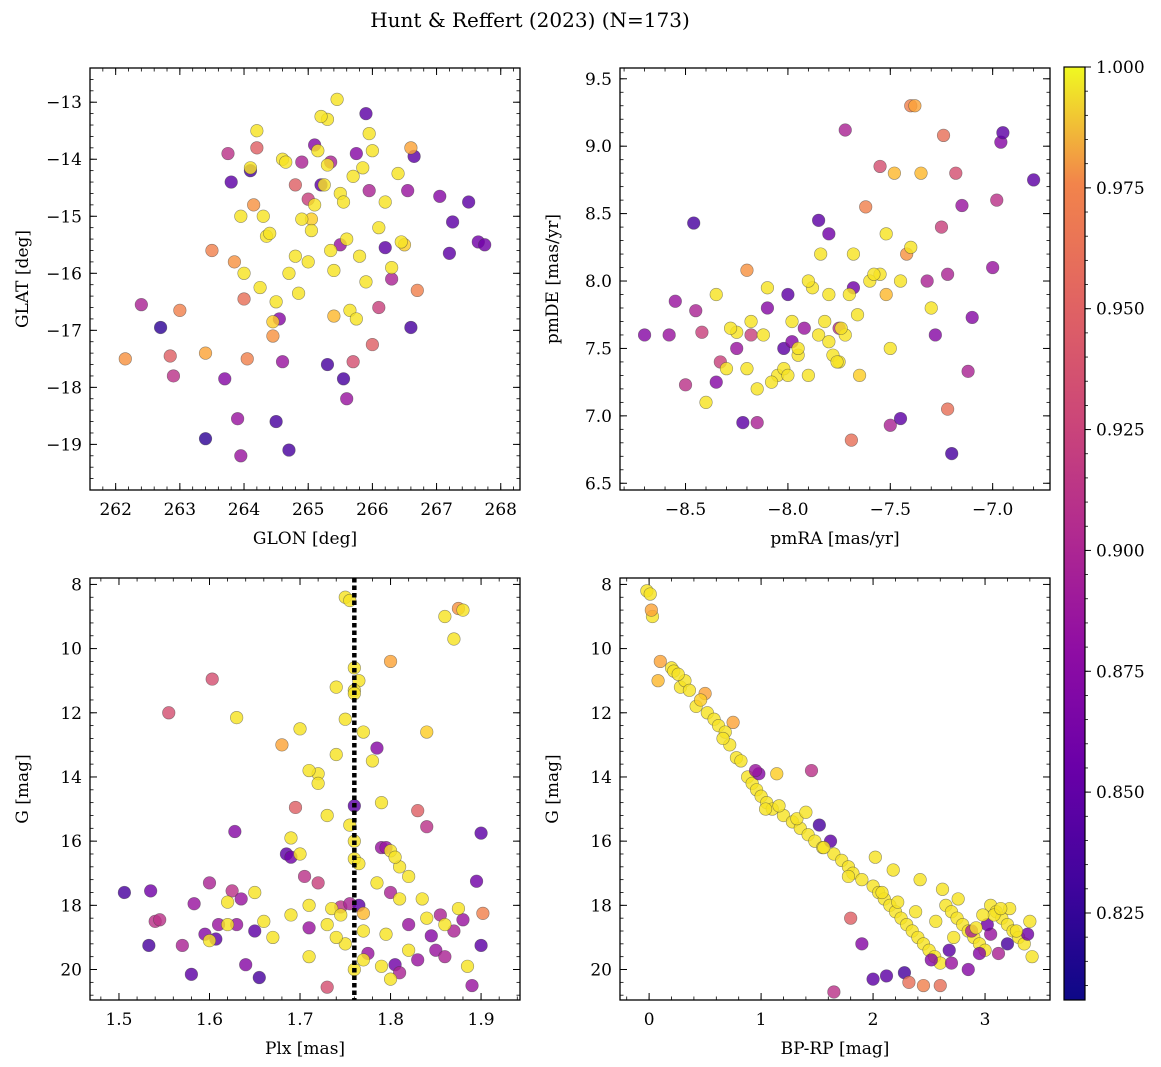 The image size is (1161, 1067). I want to click on x-tick-label: −7.0, so click(992, 510).